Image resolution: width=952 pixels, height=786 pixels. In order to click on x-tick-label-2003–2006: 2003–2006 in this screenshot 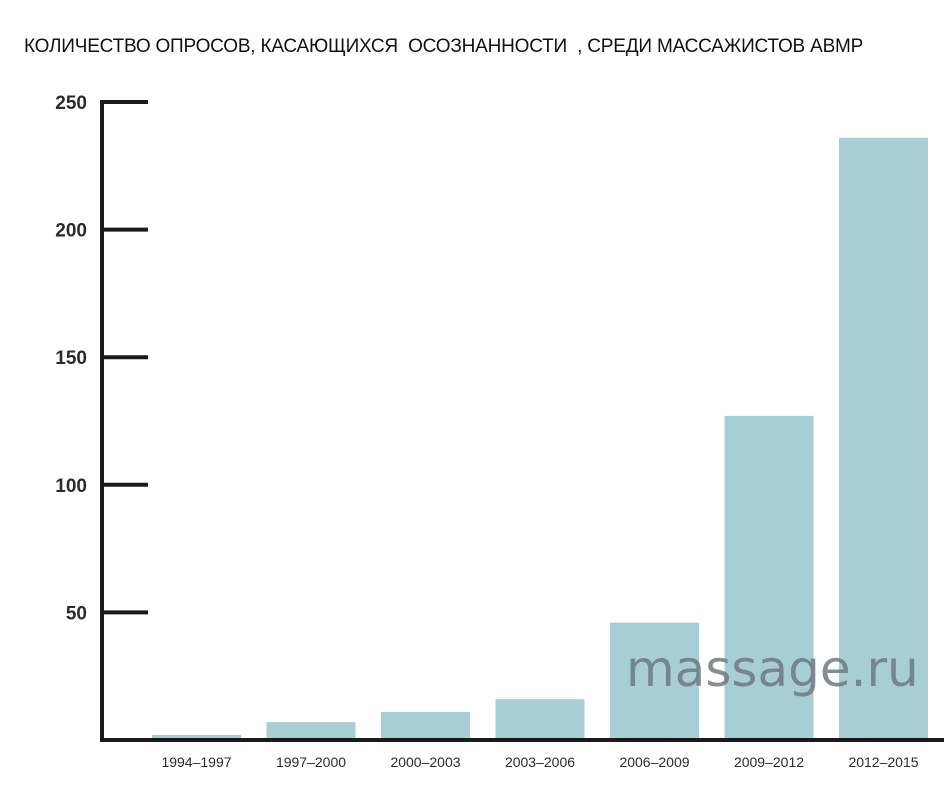, I will do `click(540, 762)`.